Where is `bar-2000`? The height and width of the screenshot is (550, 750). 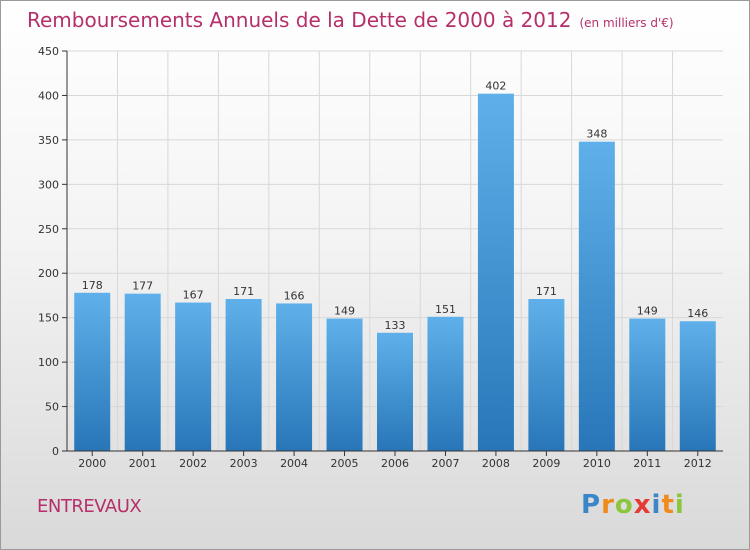 bar-2000 is located at coordinates (92, 371).